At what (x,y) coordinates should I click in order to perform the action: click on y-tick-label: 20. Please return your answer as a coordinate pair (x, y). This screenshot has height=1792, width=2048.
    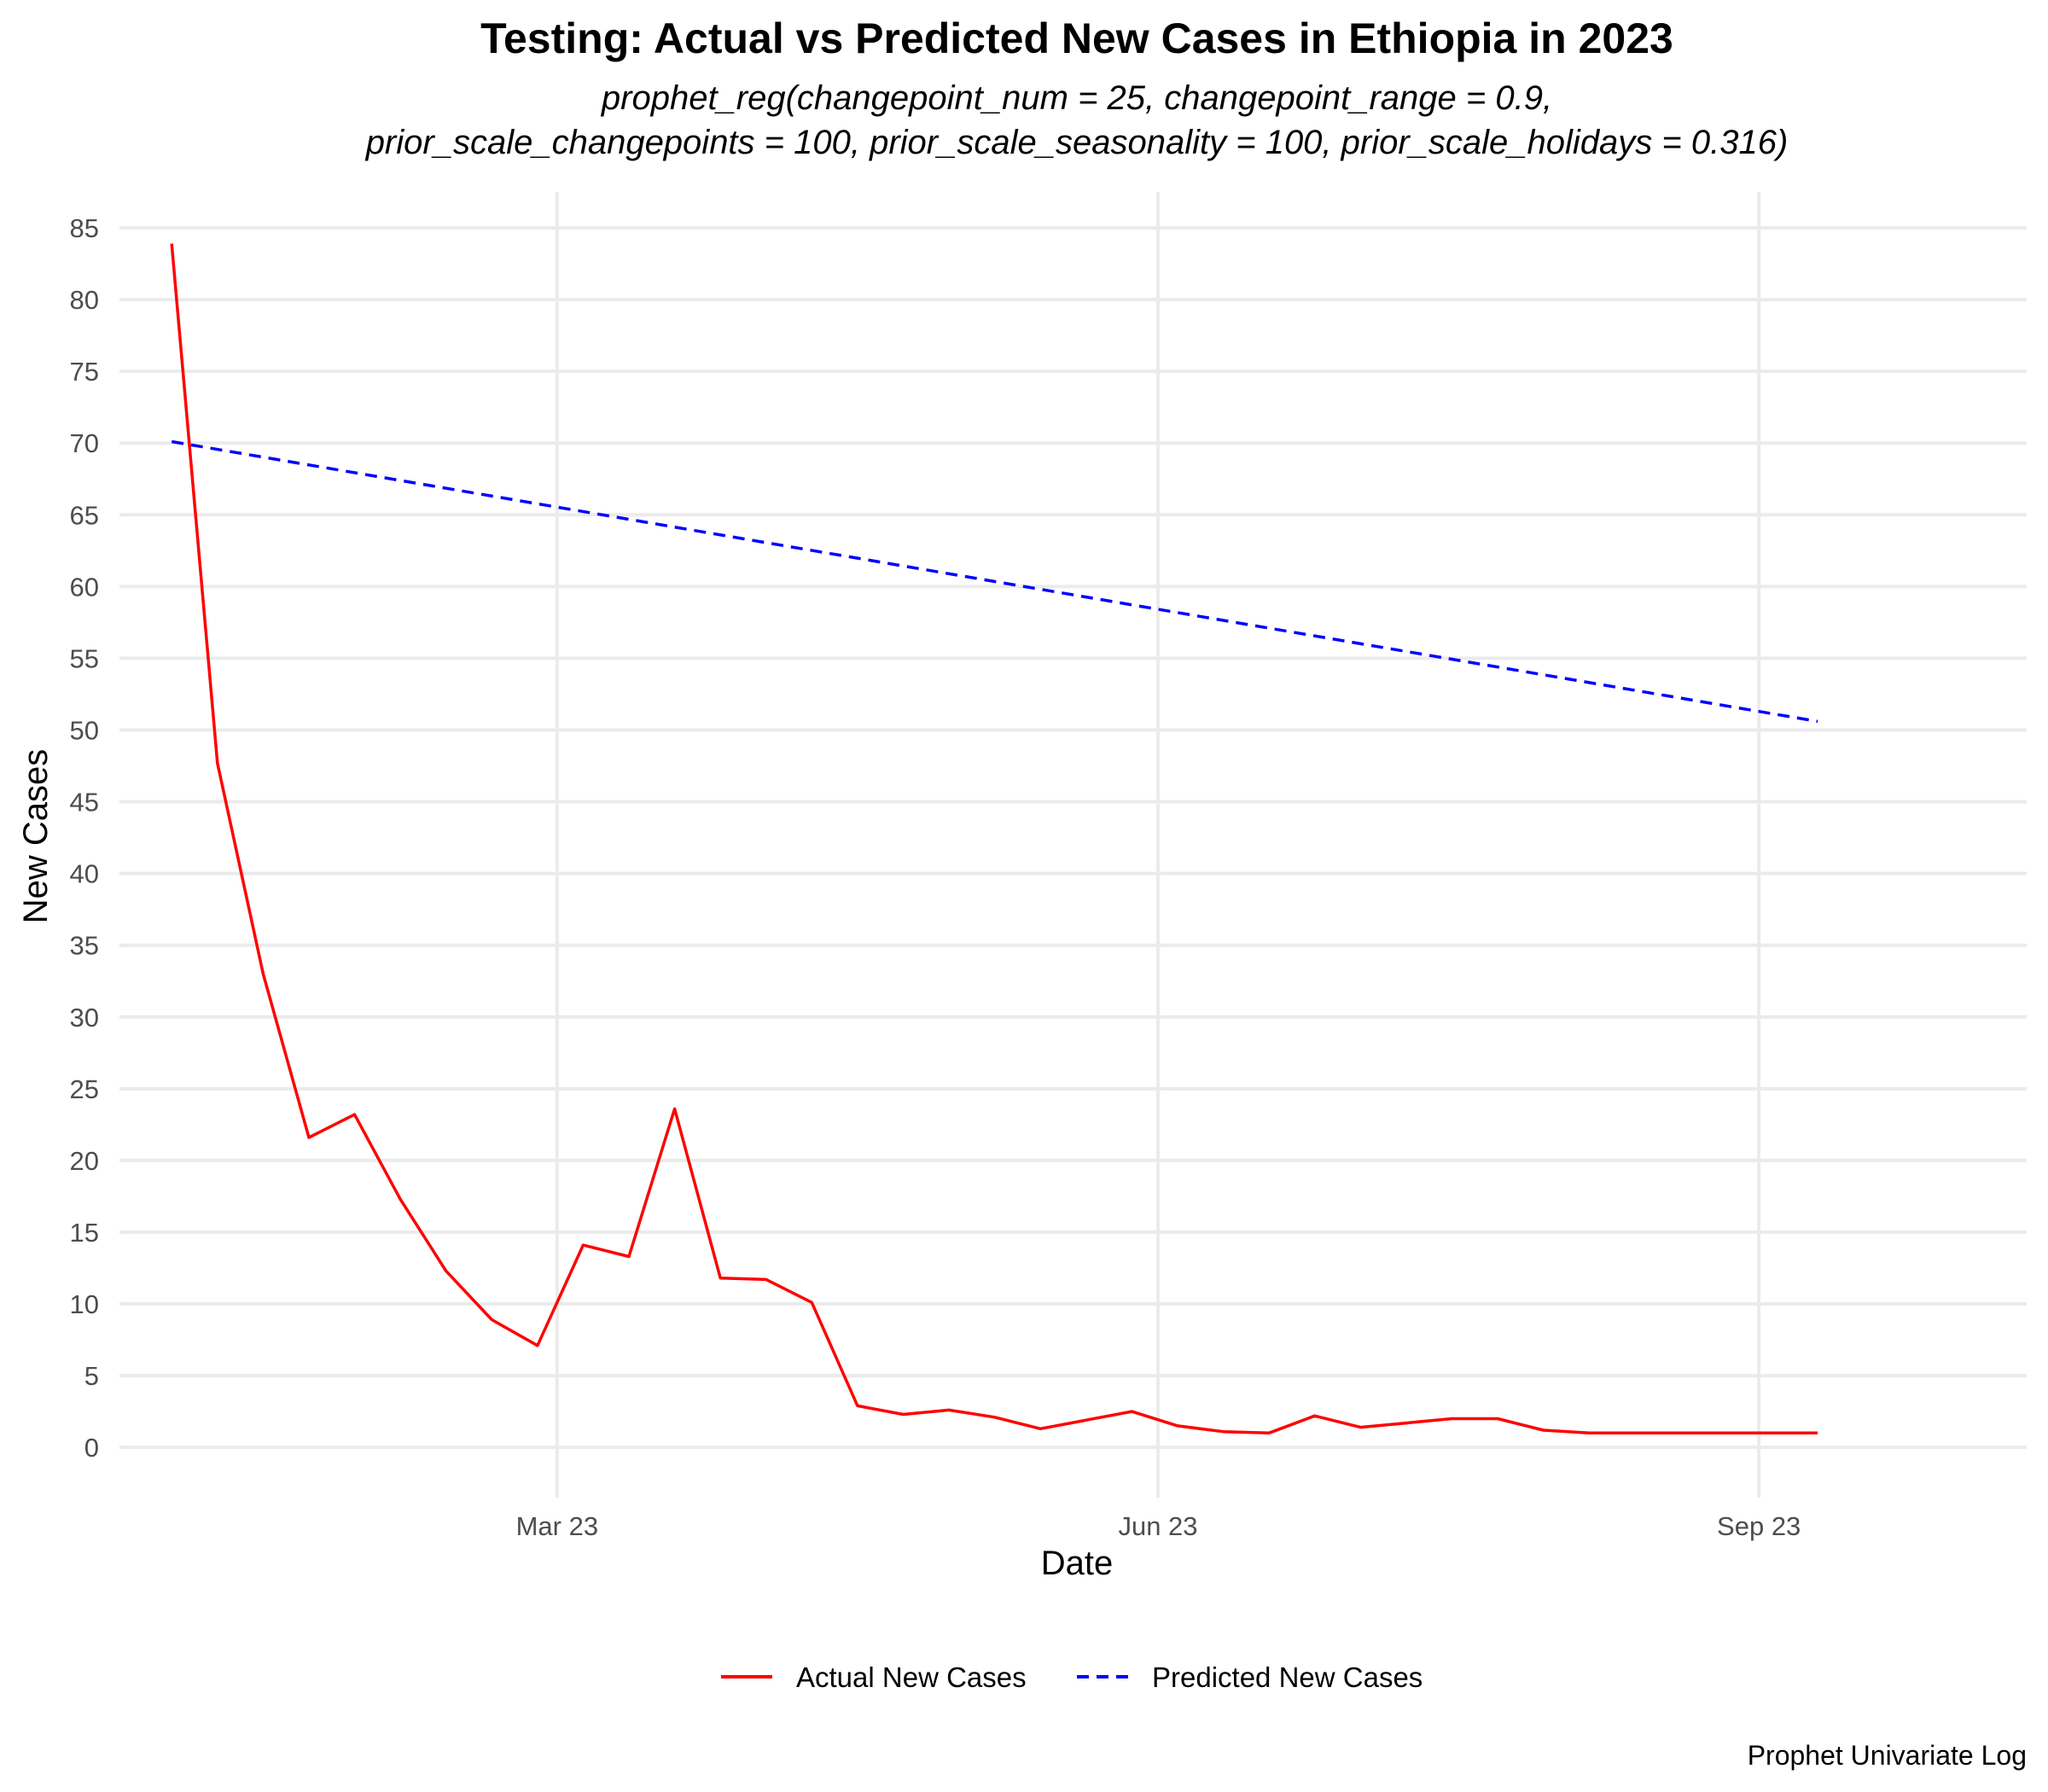
    Looking at the image, I should click on (84, 1161).